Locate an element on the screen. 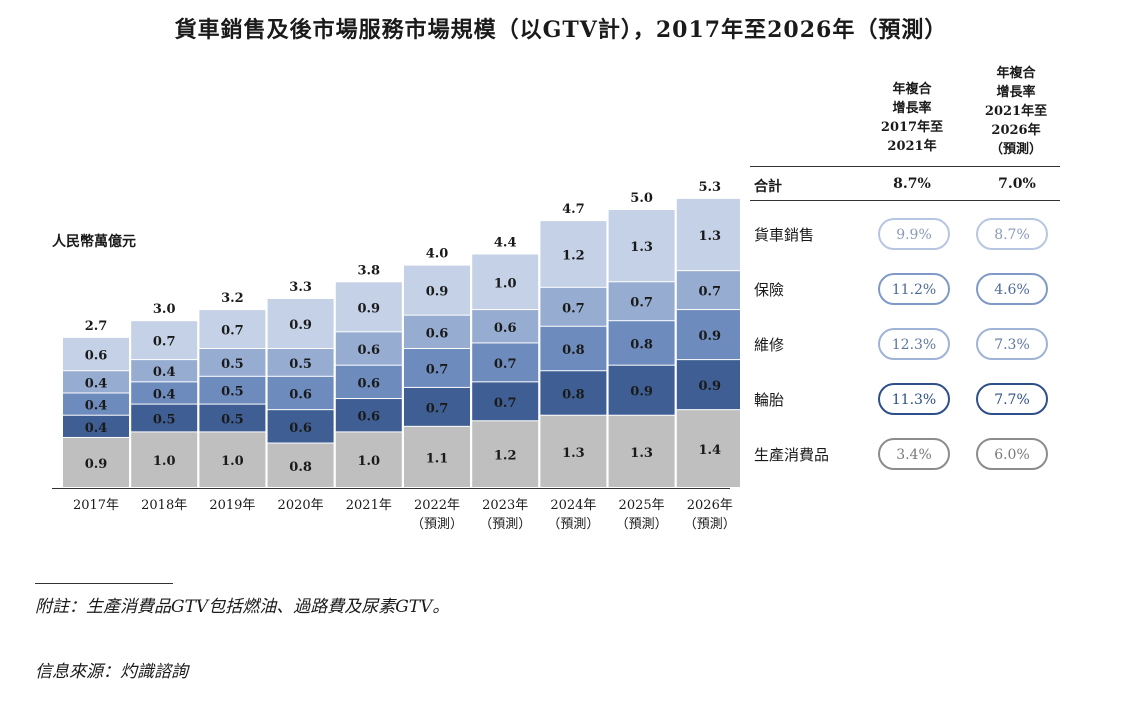  x-tick-label: 2017年 is located at coordinates (96, 505).